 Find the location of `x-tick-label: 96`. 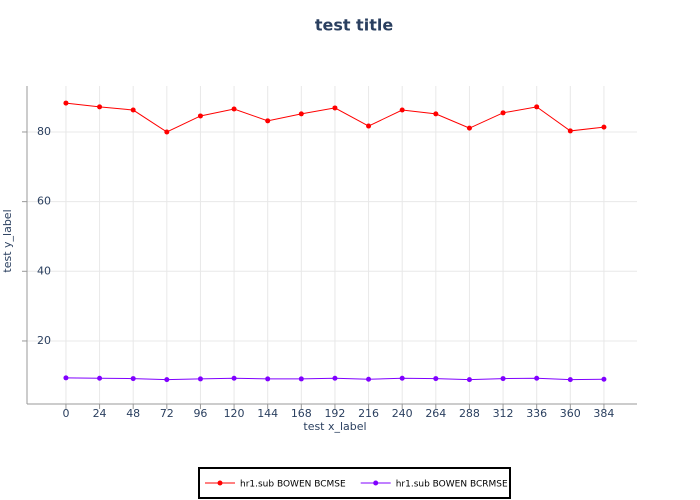

x-tick-label: 96 is located at coordinates (200, 413).